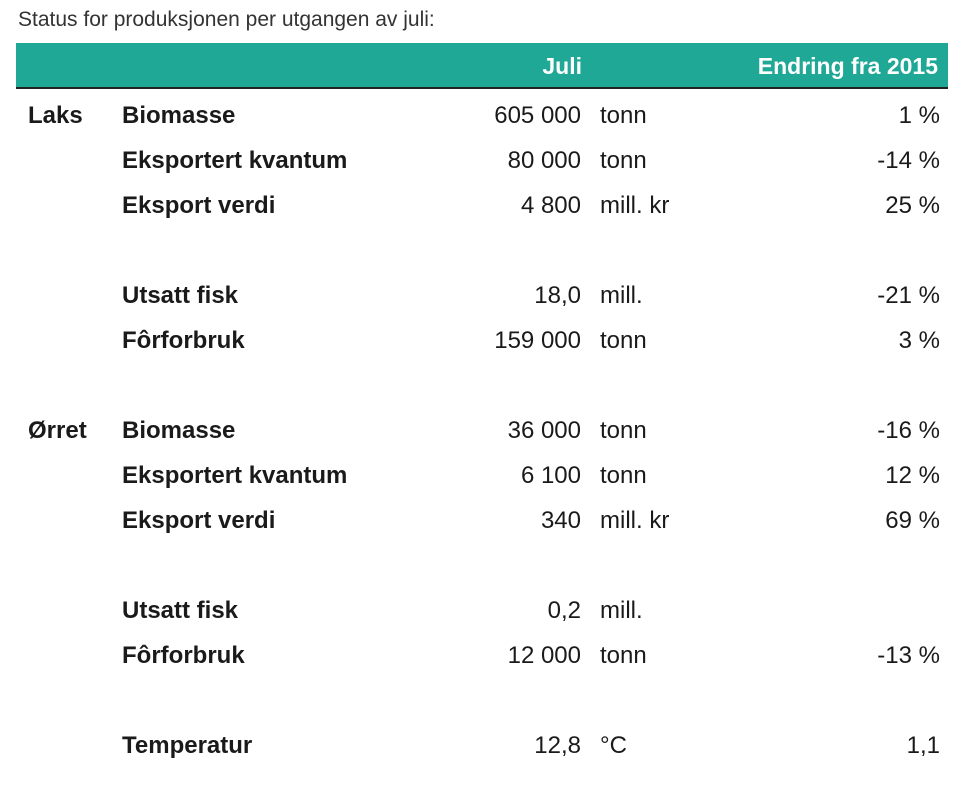 The image size is (960, 802). What do you see at coordinates (908, 295) in the screenshot?
I see `change: -21 %` at bounding box center [908, 295].